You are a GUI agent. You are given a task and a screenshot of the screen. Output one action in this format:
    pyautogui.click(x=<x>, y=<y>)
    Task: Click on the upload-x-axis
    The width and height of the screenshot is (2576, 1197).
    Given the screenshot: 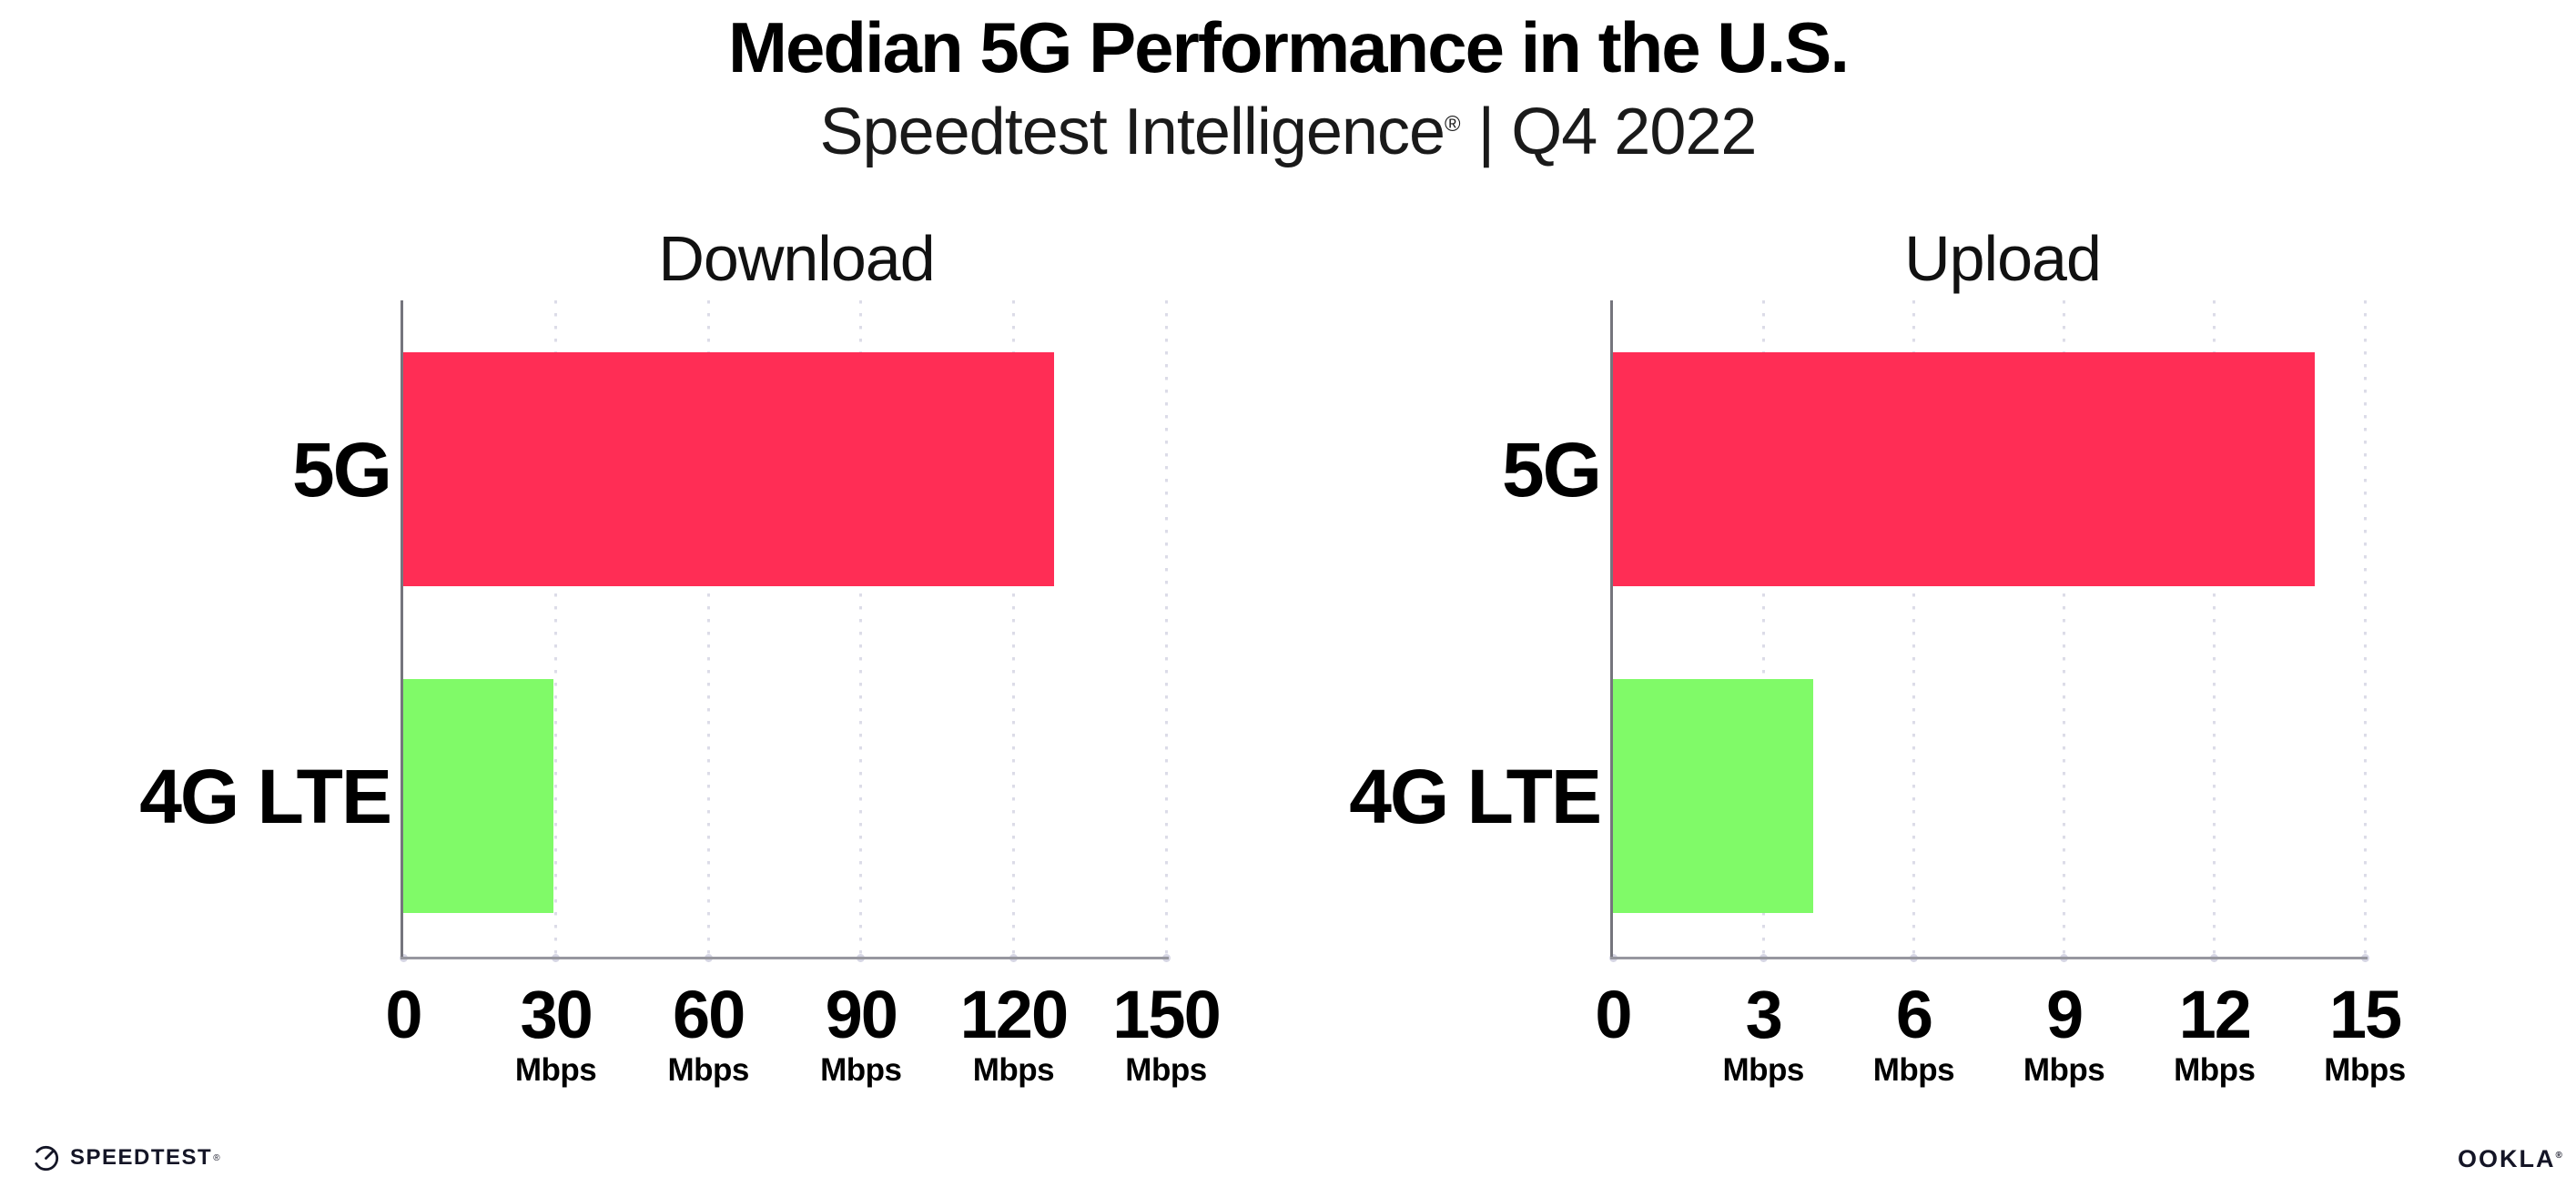 What is the action you would take?
    pyautogui.click(x=1989, y=958)
    